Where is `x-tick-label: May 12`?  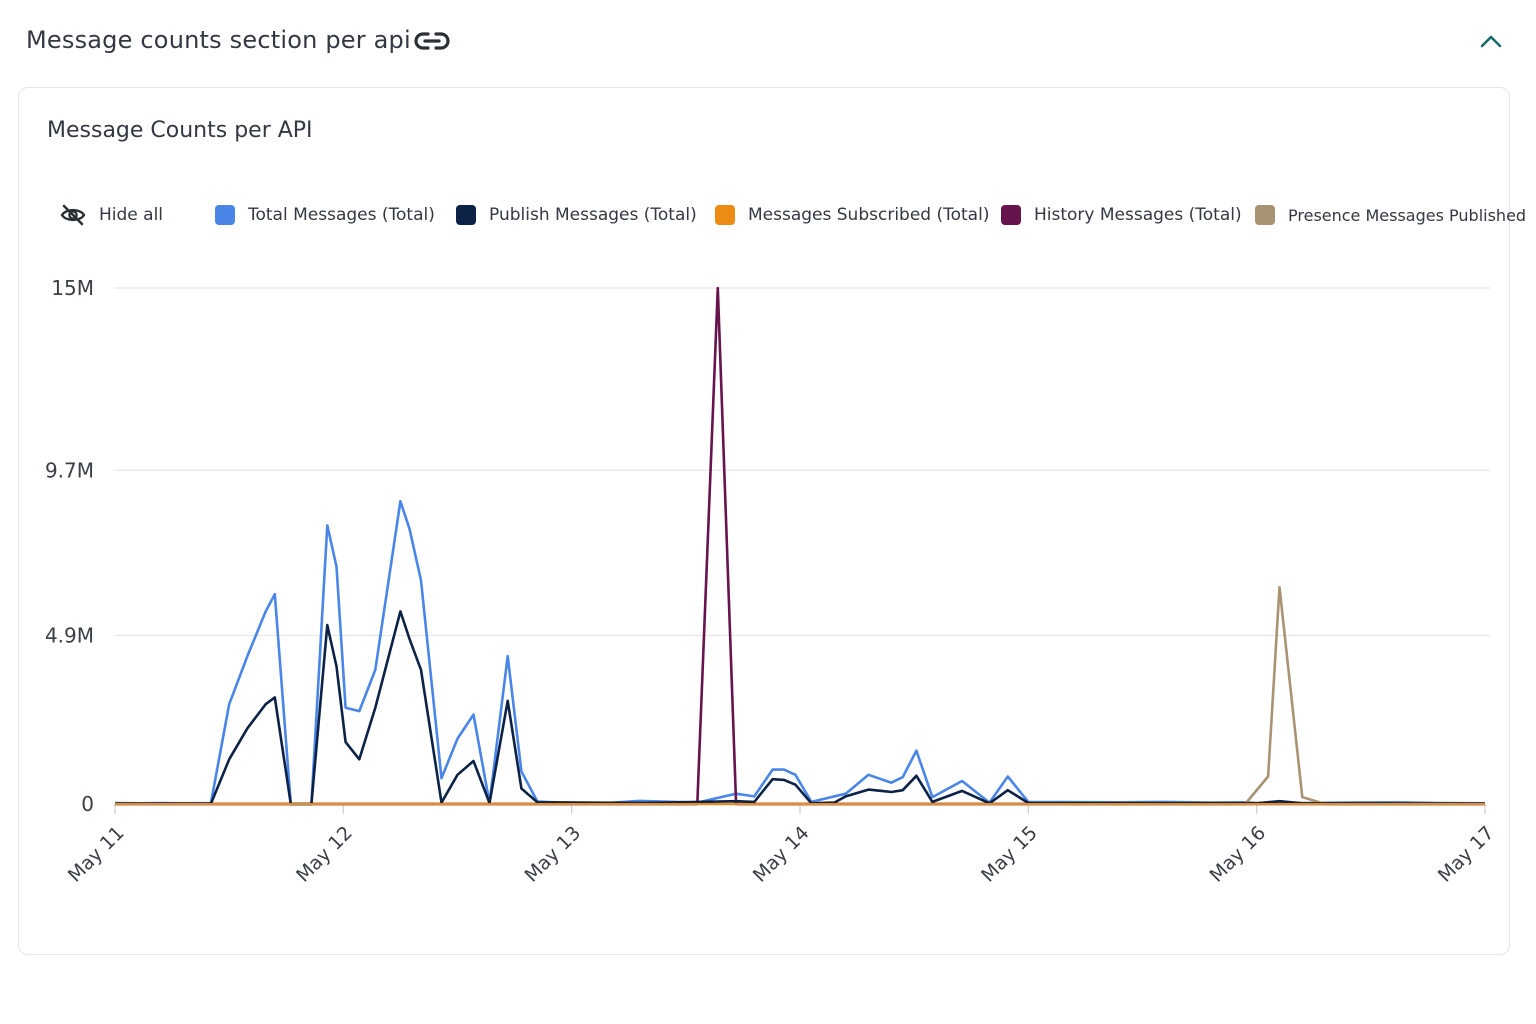 x-tick-label: May 12 is located at coordinates (324, 854).